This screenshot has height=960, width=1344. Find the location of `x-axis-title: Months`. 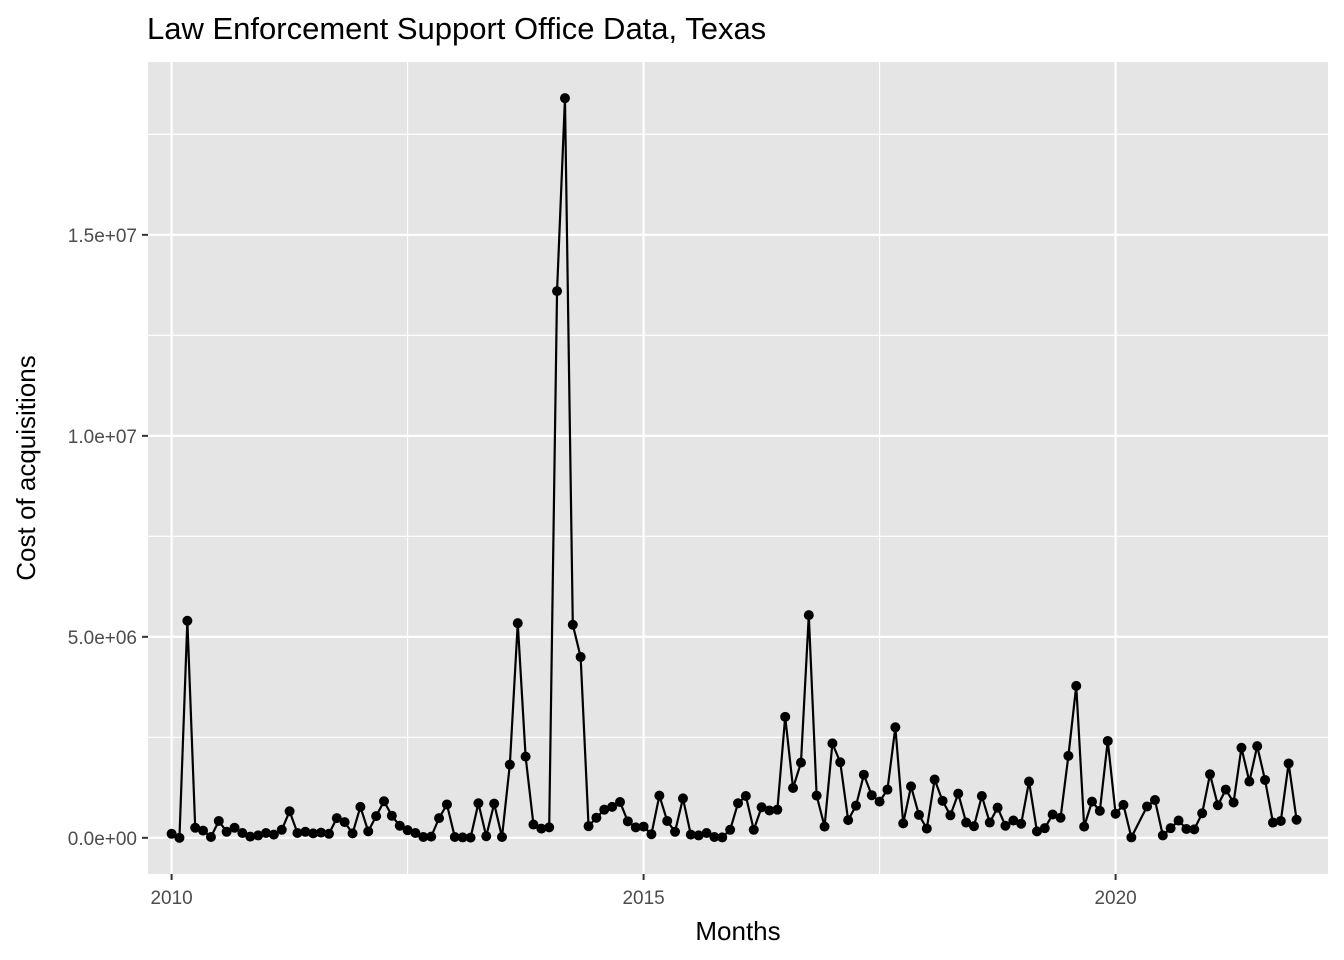

x-axis-title: Months is located at coordinates (737, 931).